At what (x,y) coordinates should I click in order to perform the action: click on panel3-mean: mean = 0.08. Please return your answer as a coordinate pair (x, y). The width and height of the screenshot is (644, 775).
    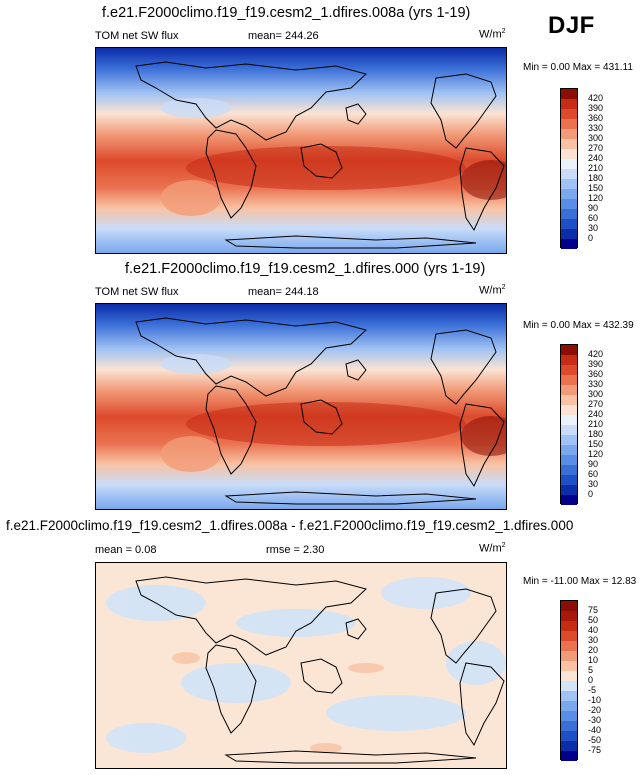
    Looking at the image, I should click on (126, 550).